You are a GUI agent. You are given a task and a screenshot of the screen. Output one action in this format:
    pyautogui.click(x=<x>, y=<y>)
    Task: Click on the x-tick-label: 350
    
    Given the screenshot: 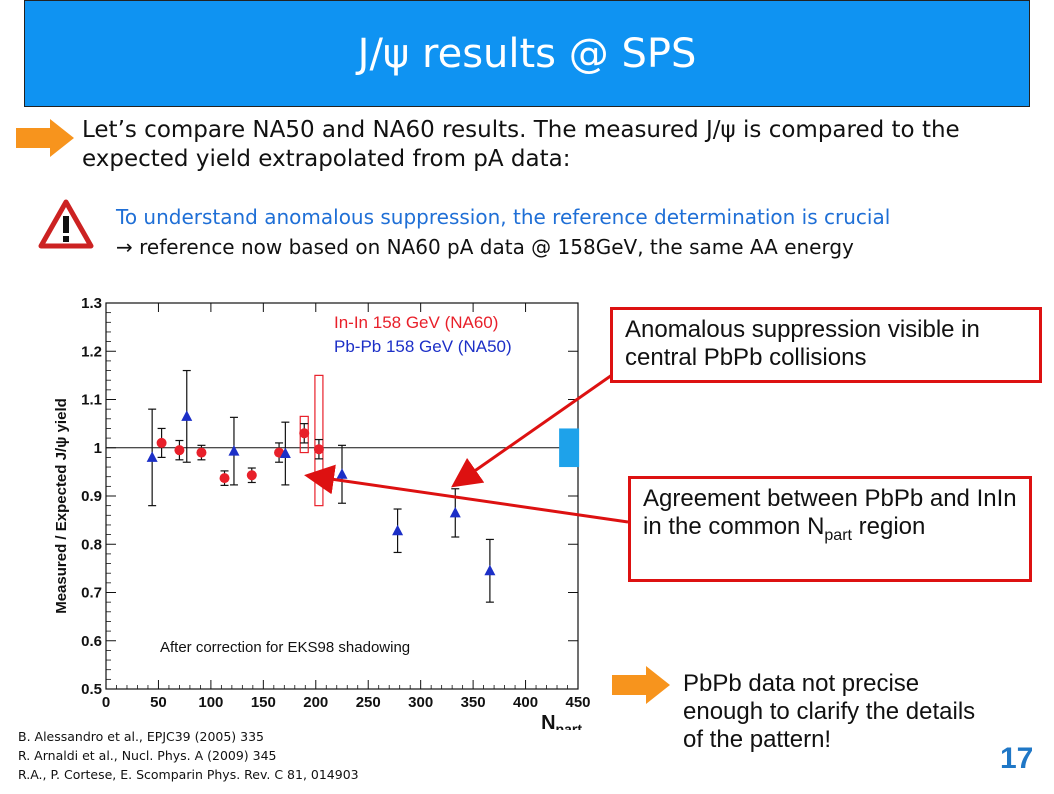 What is the action you would take?
    pyautogui.click(x=473, y=702)
    